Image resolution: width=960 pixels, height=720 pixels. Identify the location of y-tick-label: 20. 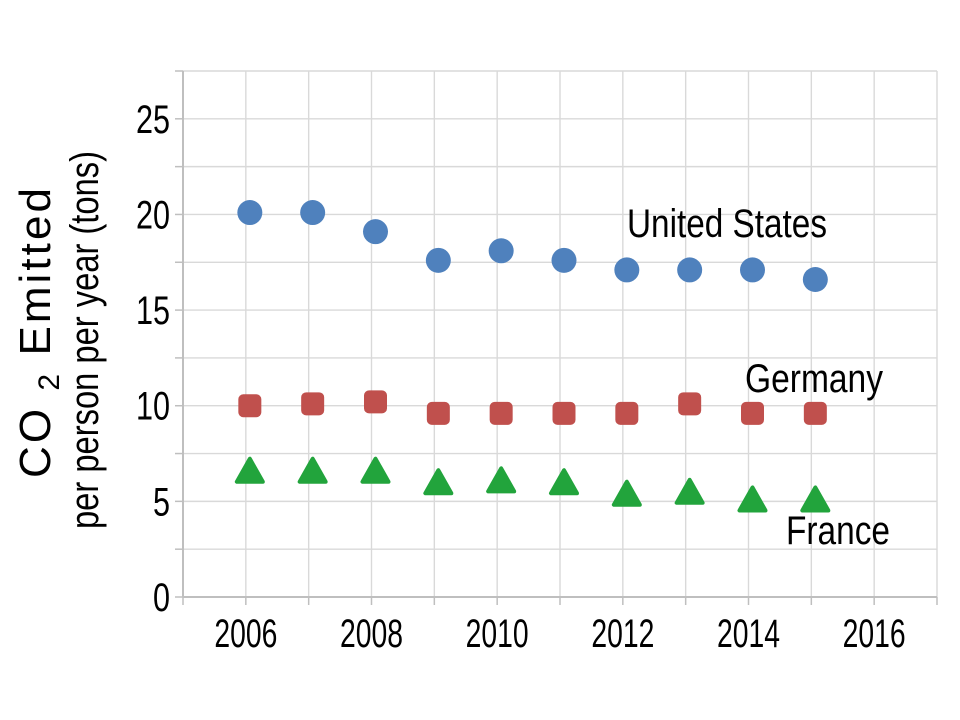
(153, 215).